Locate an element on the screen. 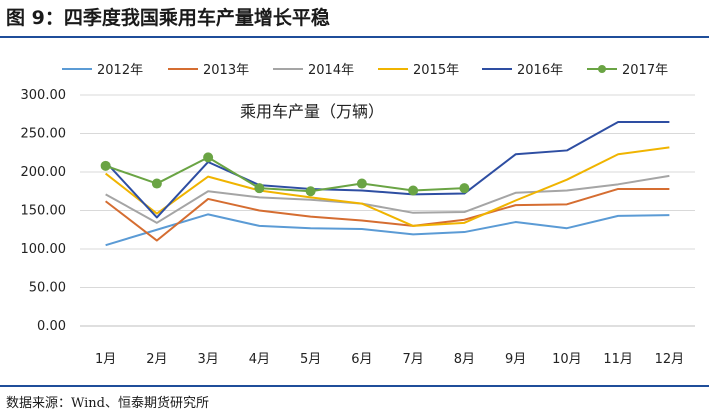 The width and height of the screenshot is (709, 418). y-axis-ticks: 0.00 50.00 100.00 150.00 200.00 250.00 300.00 is located at coordinates (44, 211).